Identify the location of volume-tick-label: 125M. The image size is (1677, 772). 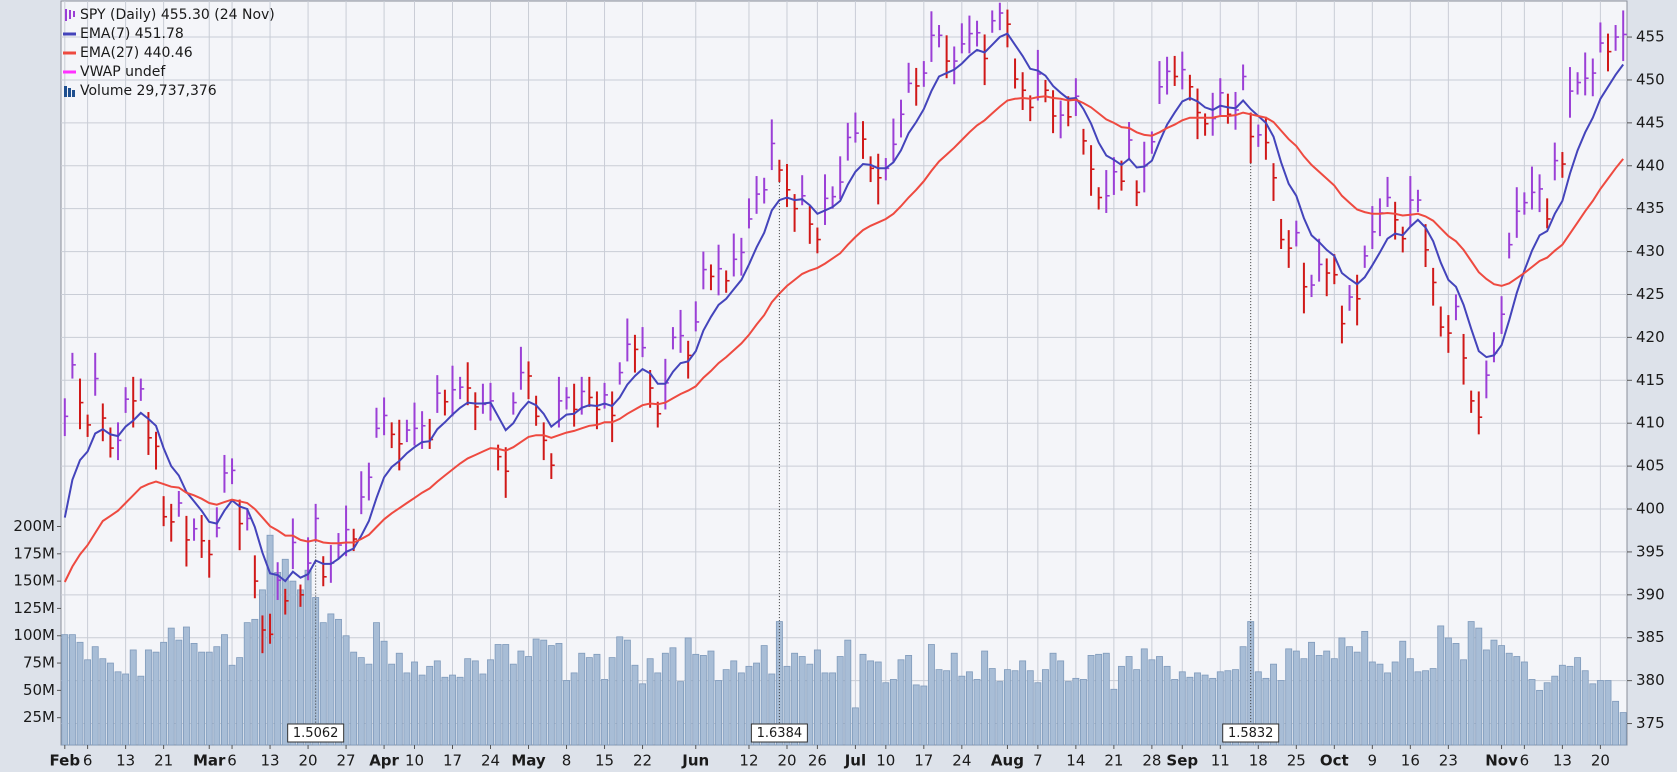
(34, 608).